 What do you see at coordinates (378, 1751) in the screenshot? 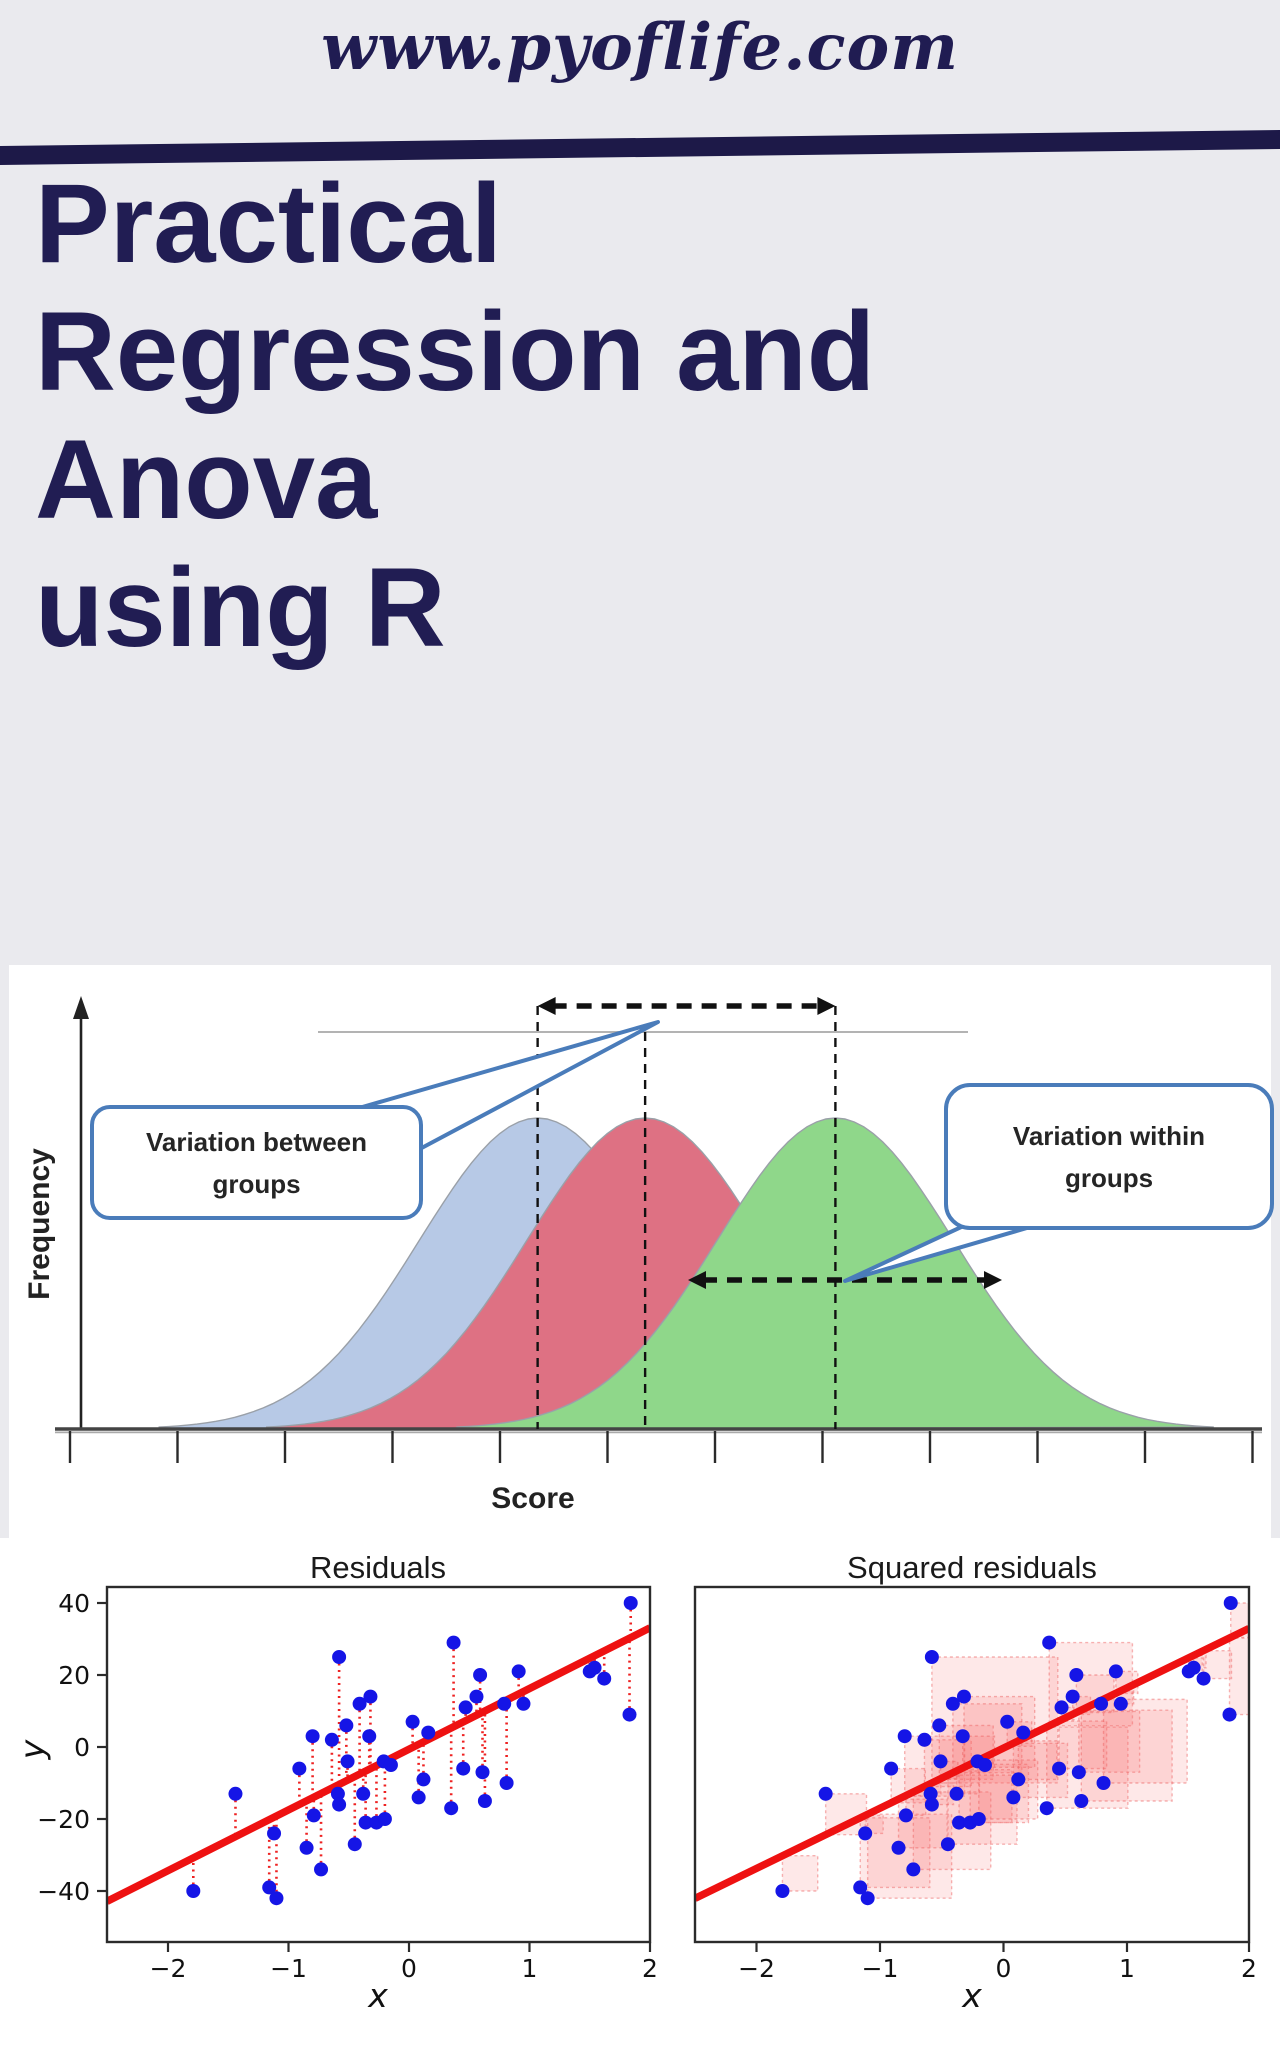
I see `residuals-plot-area` at bounding box center [378, 1751].